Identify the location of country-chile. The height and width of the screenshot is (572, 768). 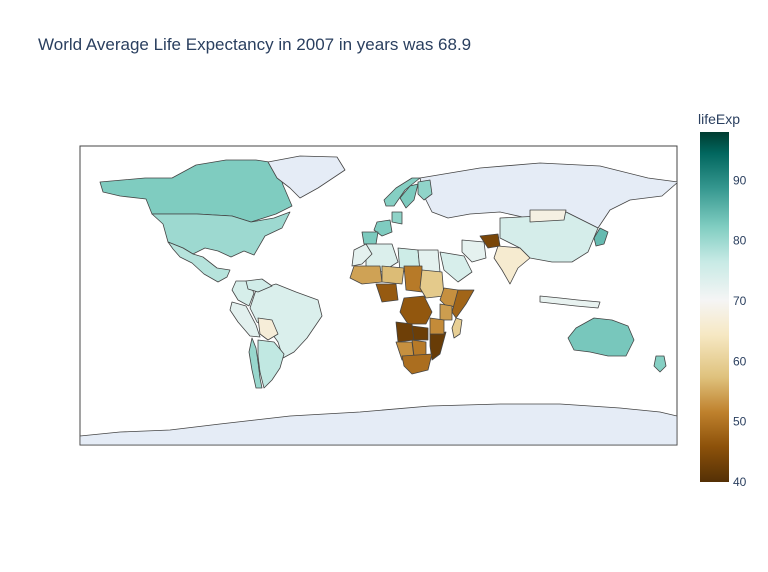
(255, 363).